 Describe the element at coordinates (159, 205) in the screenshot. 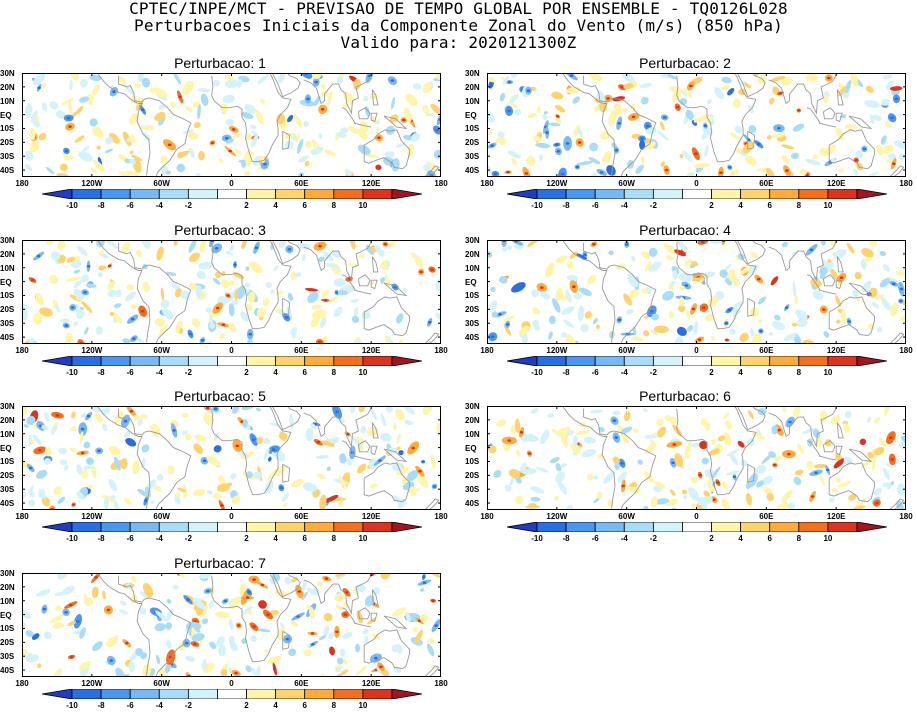

I see `colorbar-label: -4` at that location.